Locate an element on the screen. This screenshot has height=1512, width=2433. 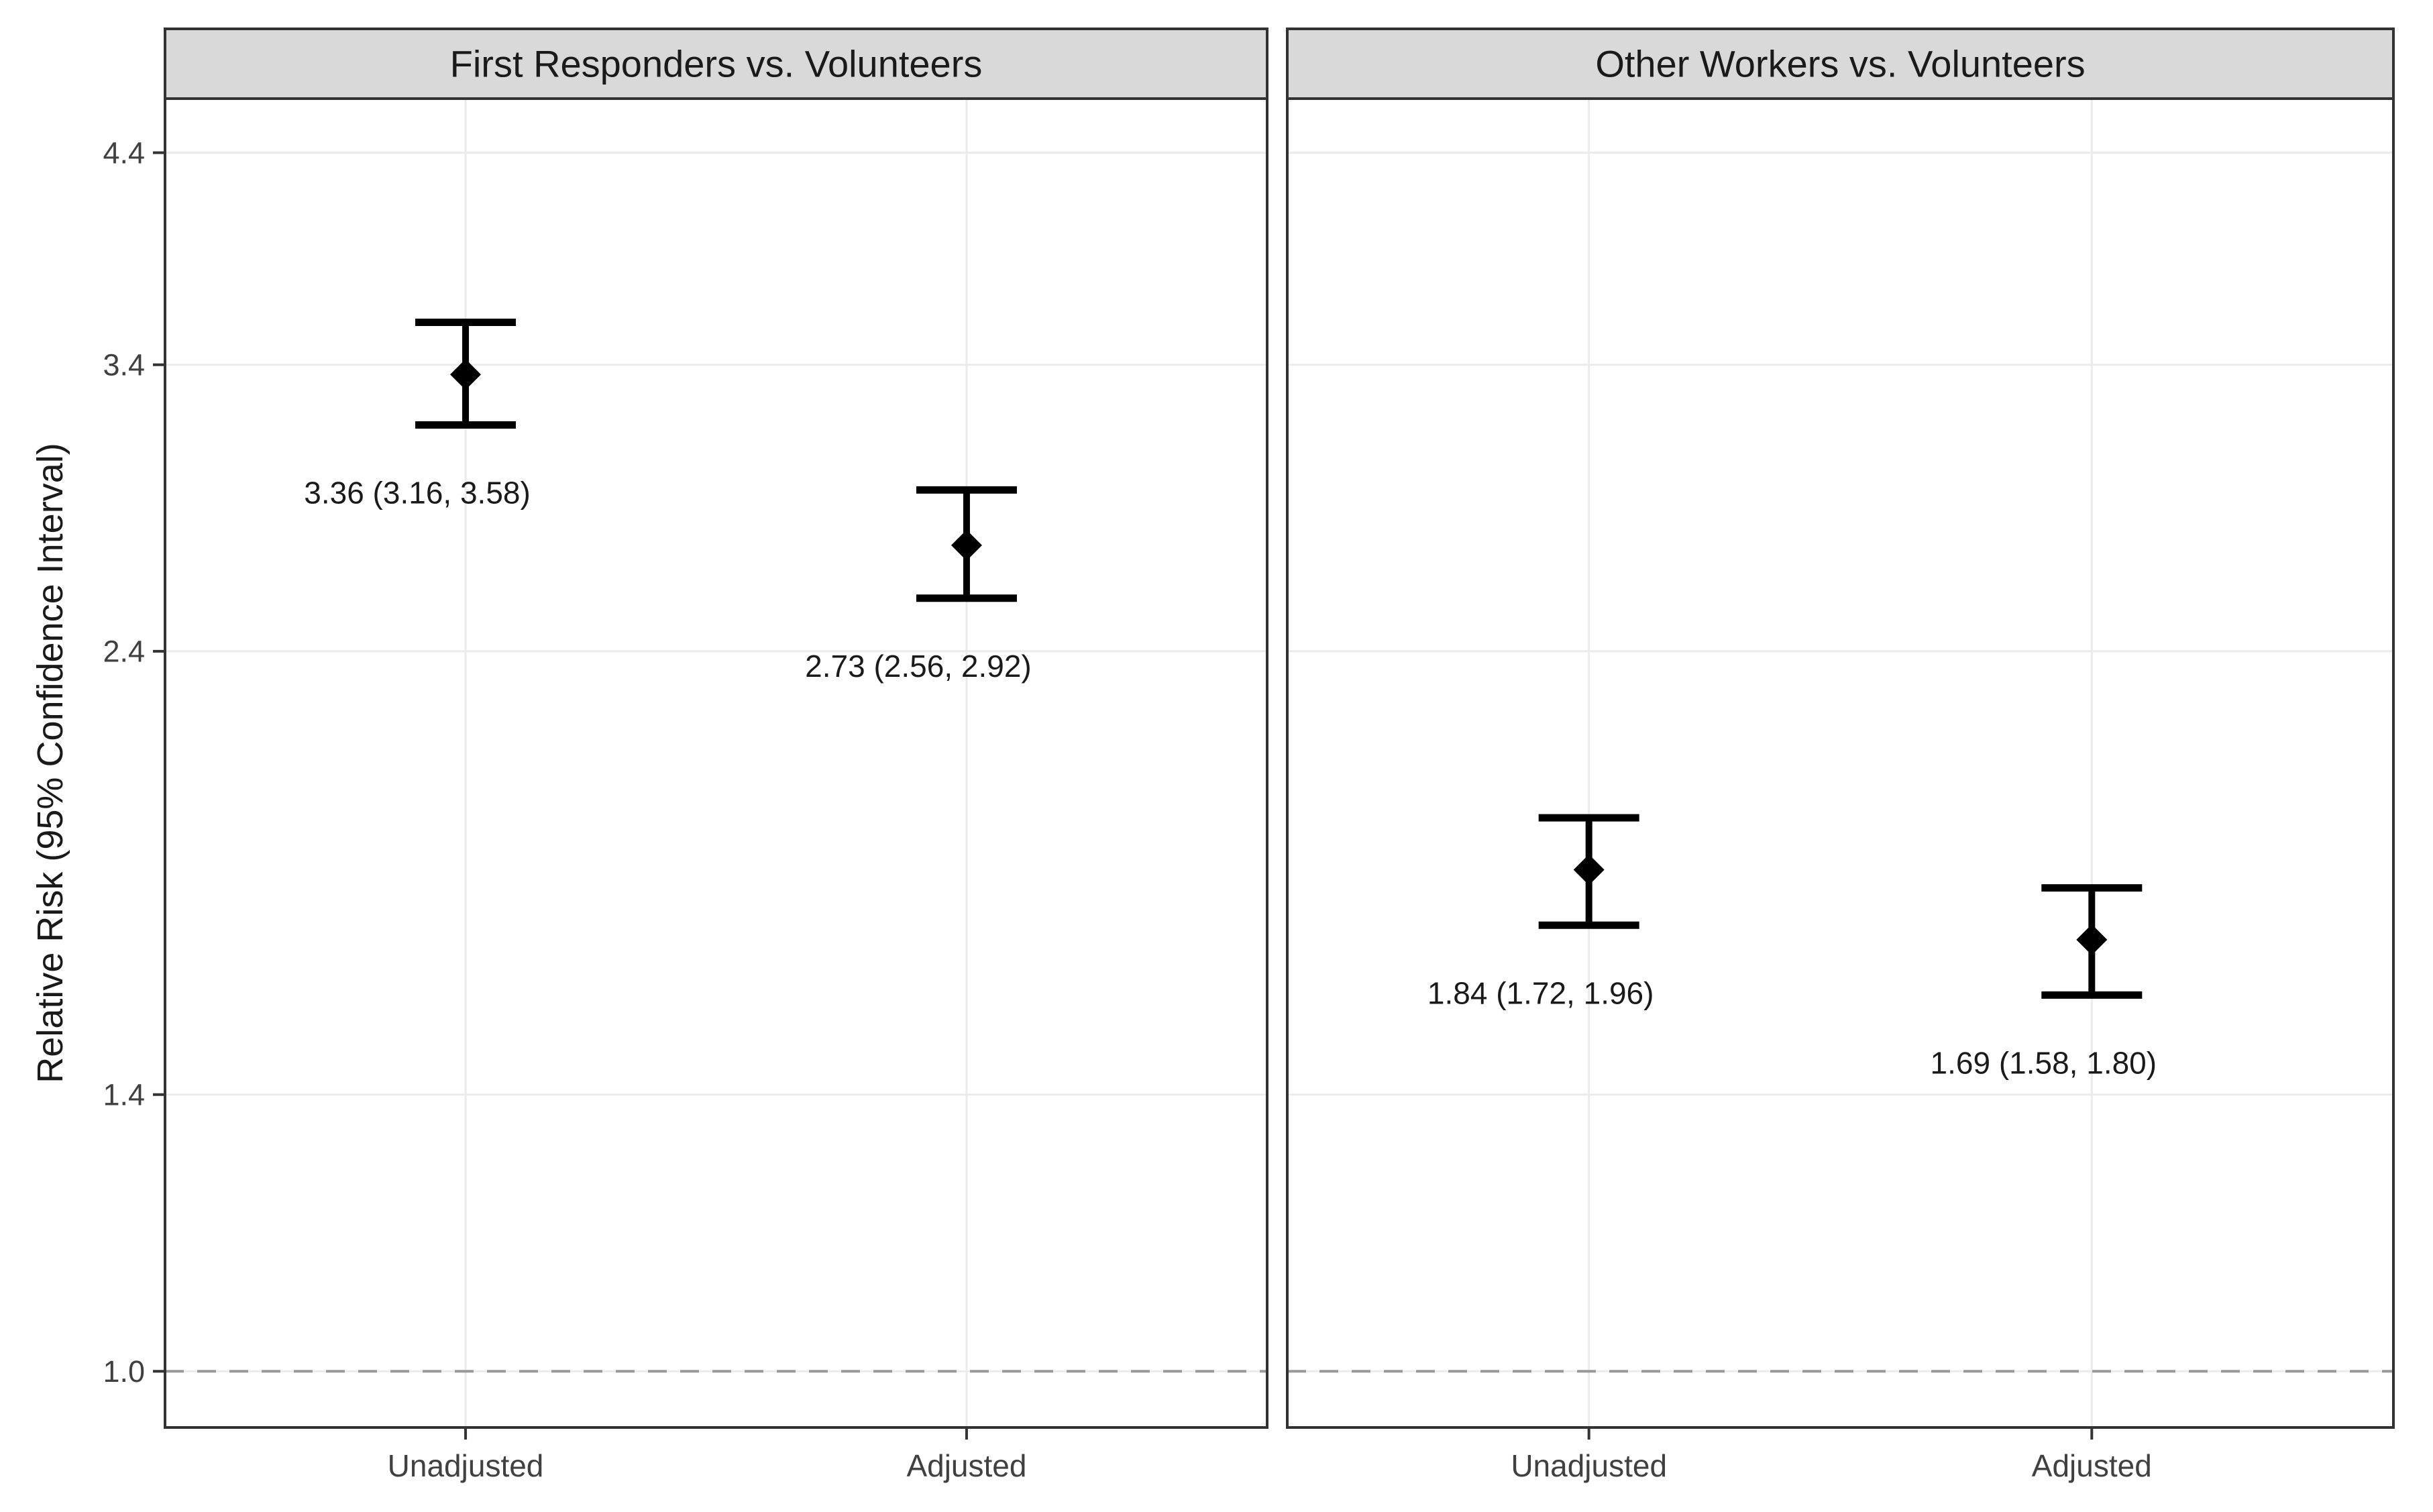
point-label: 3.36 (3.16, 3.58) is located at coordinates (417, 493).